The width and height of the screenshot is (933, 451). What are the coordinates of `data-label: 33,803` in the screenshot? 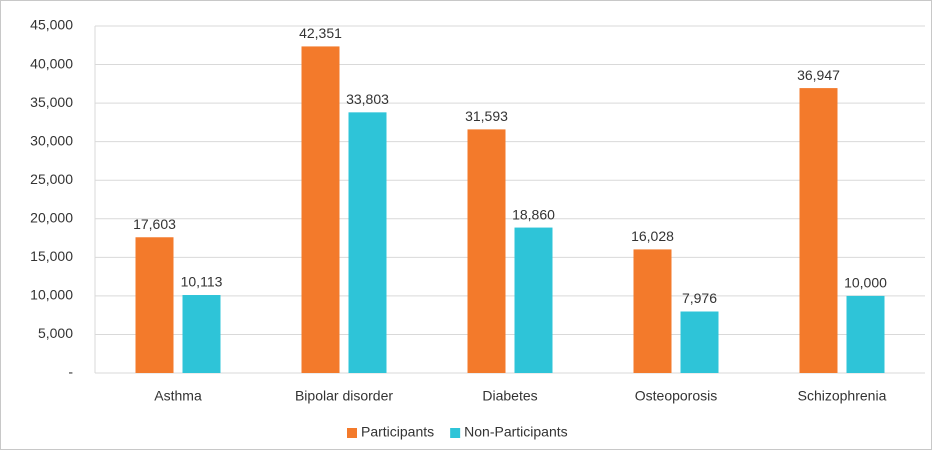 It's located at (367, 99).